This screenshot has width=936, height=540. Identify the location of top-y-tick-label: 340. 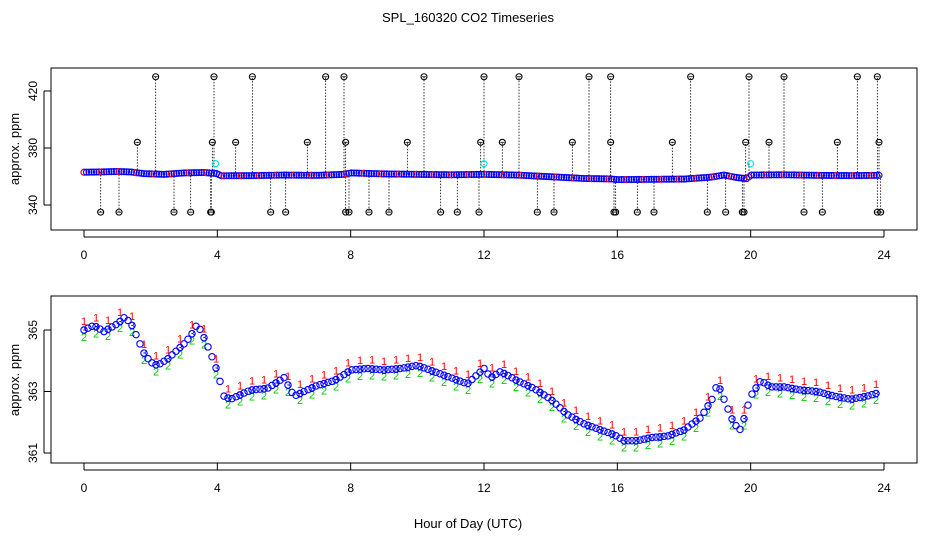
(33, 205).